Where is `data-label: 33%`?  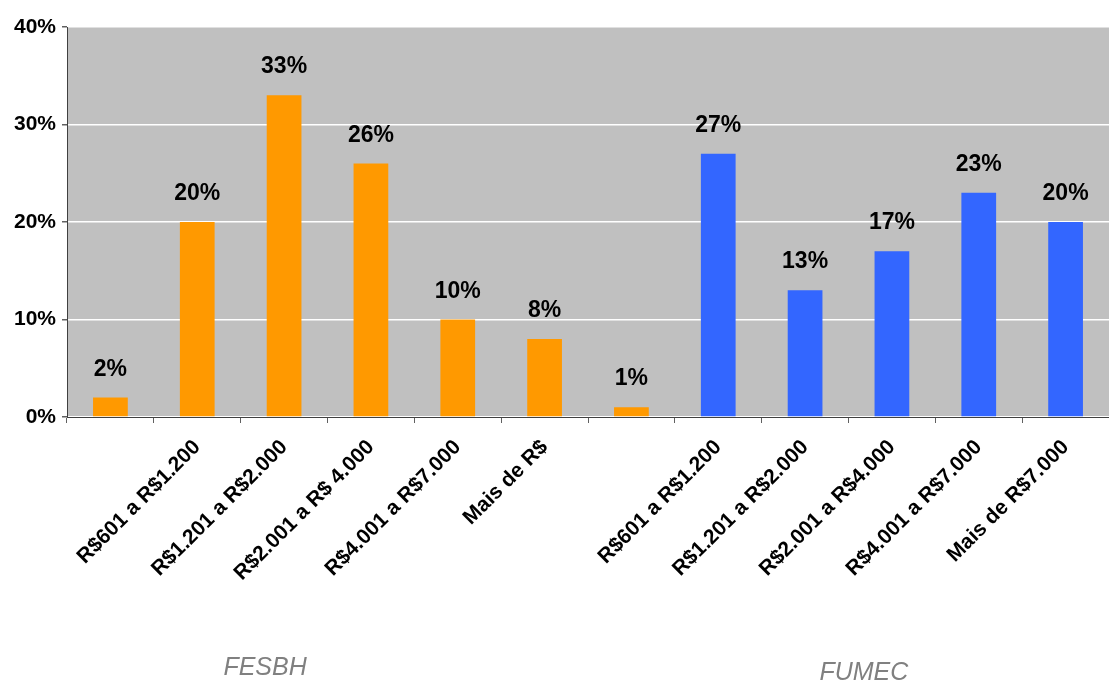
data-label: 33% is located at coordinates (284, 65).